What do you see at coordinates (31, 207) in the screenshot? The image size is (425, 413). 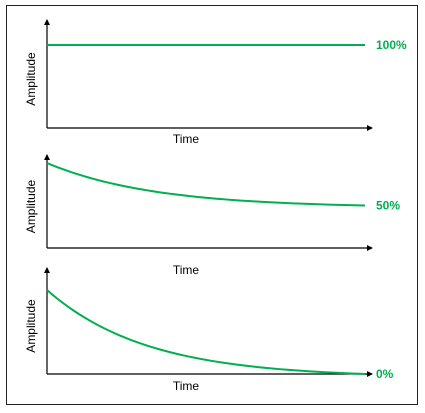 I see `chart-2-y-axis-label: Amplitude` at bounding box center [31, 207].